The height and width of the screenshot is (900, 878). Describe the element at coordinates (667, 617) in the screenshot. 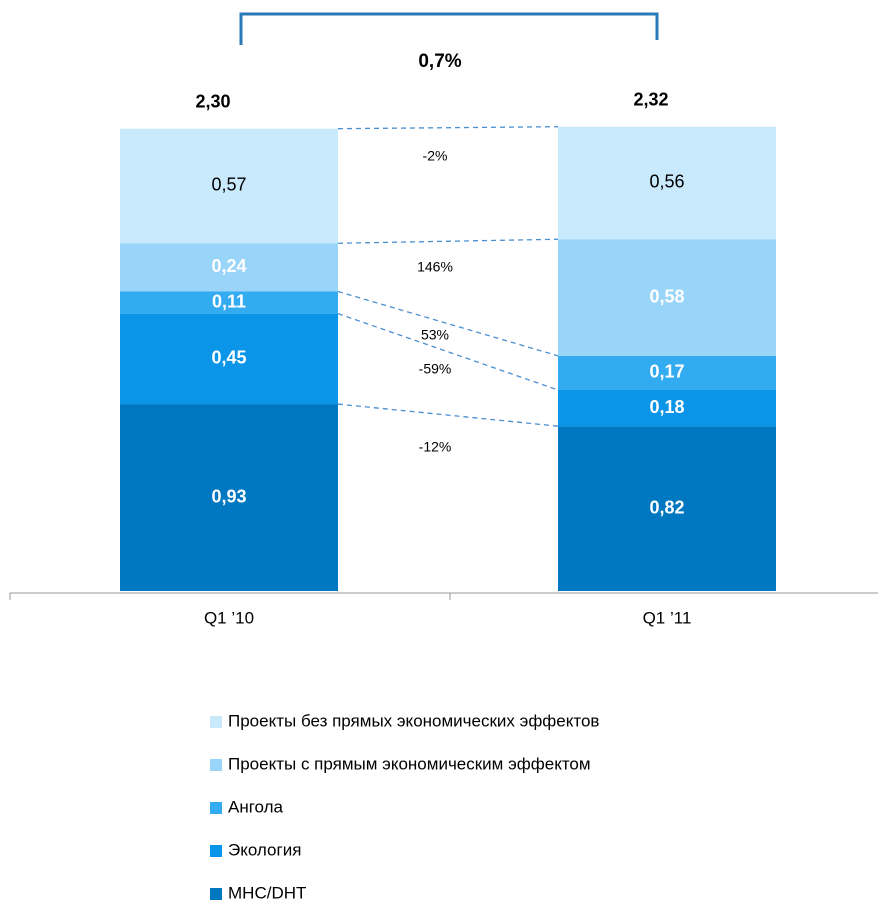

I see `x-tick-label: Q1 ’11` at that location.